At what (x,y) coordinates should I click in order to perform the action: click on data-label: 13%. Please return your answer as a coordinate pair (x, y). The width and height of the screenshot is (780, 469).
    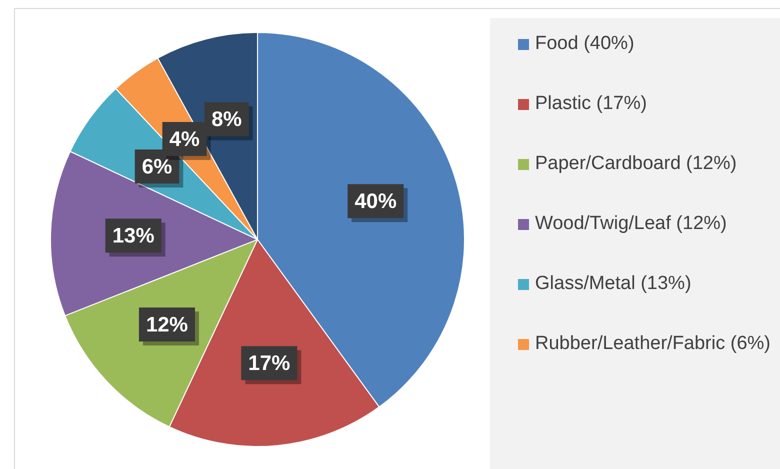
    Looking at the image, I should click on (133, 236).